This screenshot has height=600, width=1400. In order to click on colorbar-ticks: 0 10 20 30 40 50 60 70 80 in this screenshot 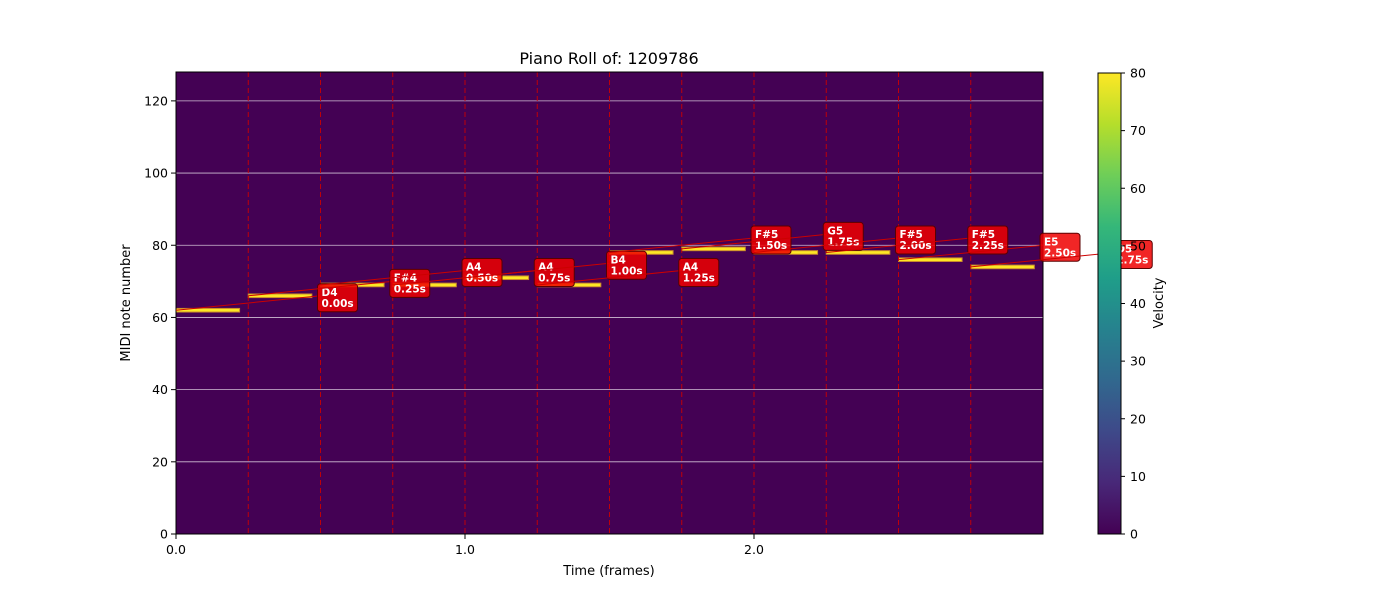, I will do `click(1133, 304)`.